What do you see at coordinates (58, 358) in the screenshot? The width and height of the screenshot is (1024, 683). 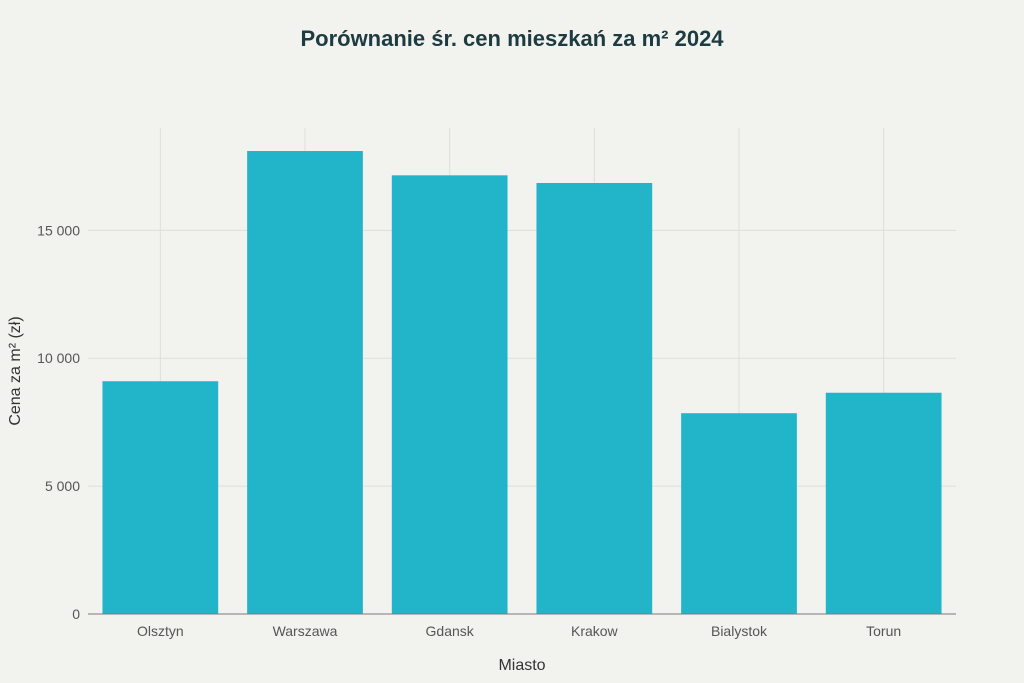 I see `y-tick-label: 10 000` at bounding box center [58, 358].